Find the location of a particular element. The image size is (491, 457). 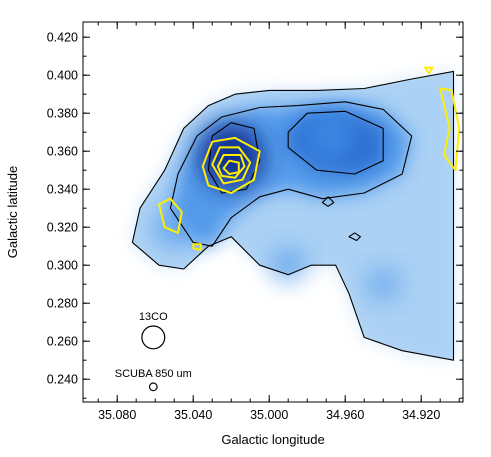

y-axis-title: Galactic latitude is located at coordinates (12, 212).